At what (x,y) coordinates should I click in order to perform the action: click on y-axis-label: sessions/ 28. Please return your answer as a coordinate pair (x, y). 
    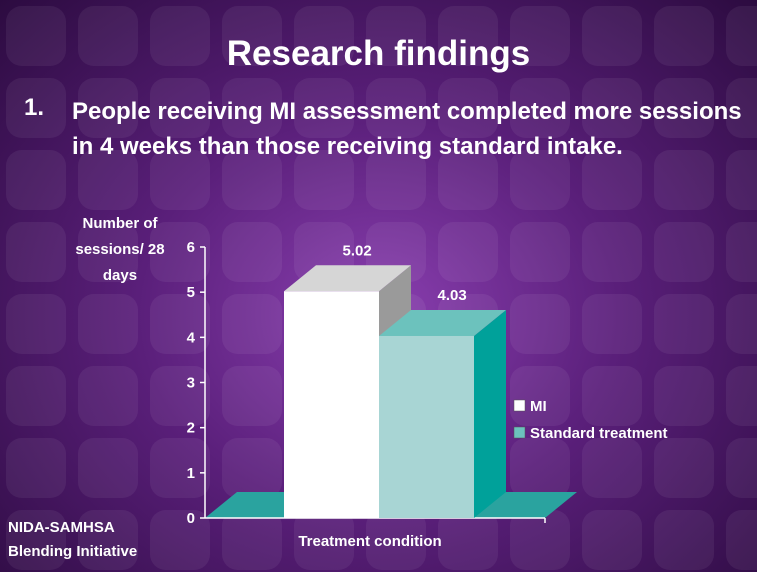
    Looking at the image, I should click on (119, 249).